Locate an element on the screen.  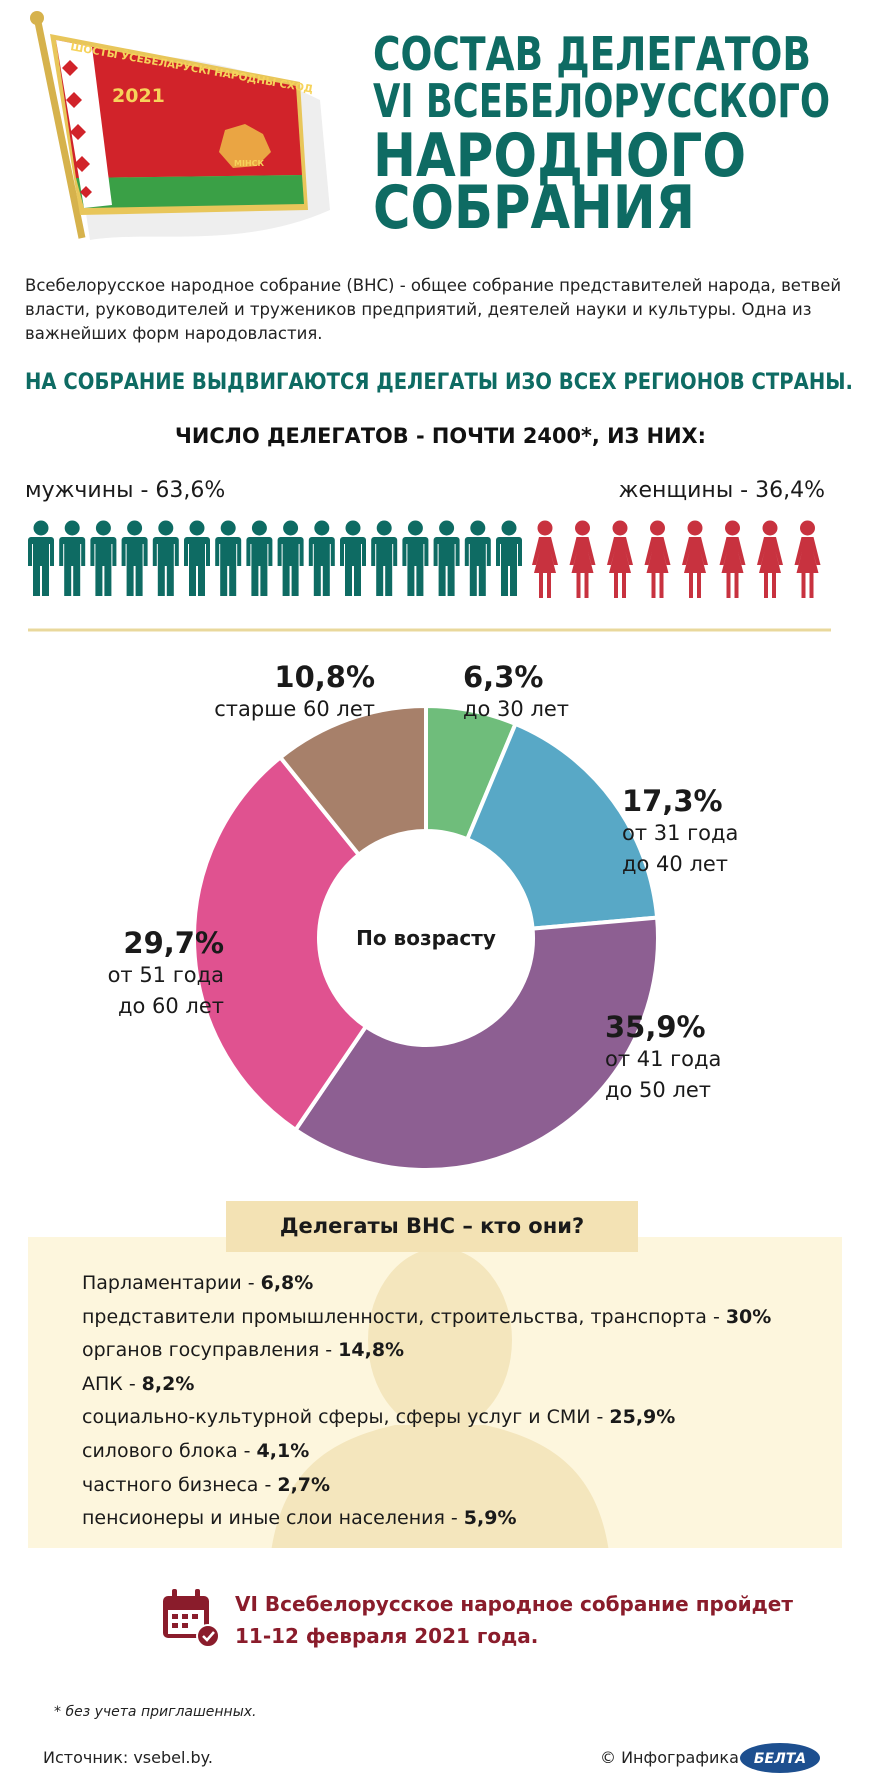
flag-ornament-band is located at coordinates (84, 124).